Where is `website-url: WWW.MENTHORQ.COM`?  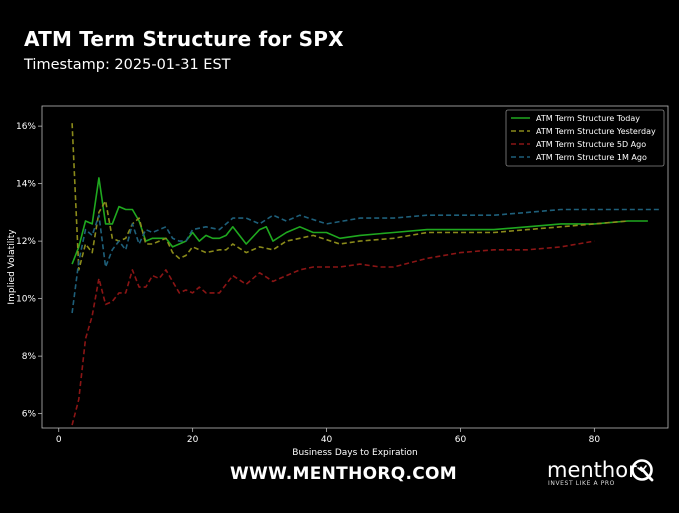
website-url: WWW.MENTHORQ.COM is located at coordinates (344, 474).